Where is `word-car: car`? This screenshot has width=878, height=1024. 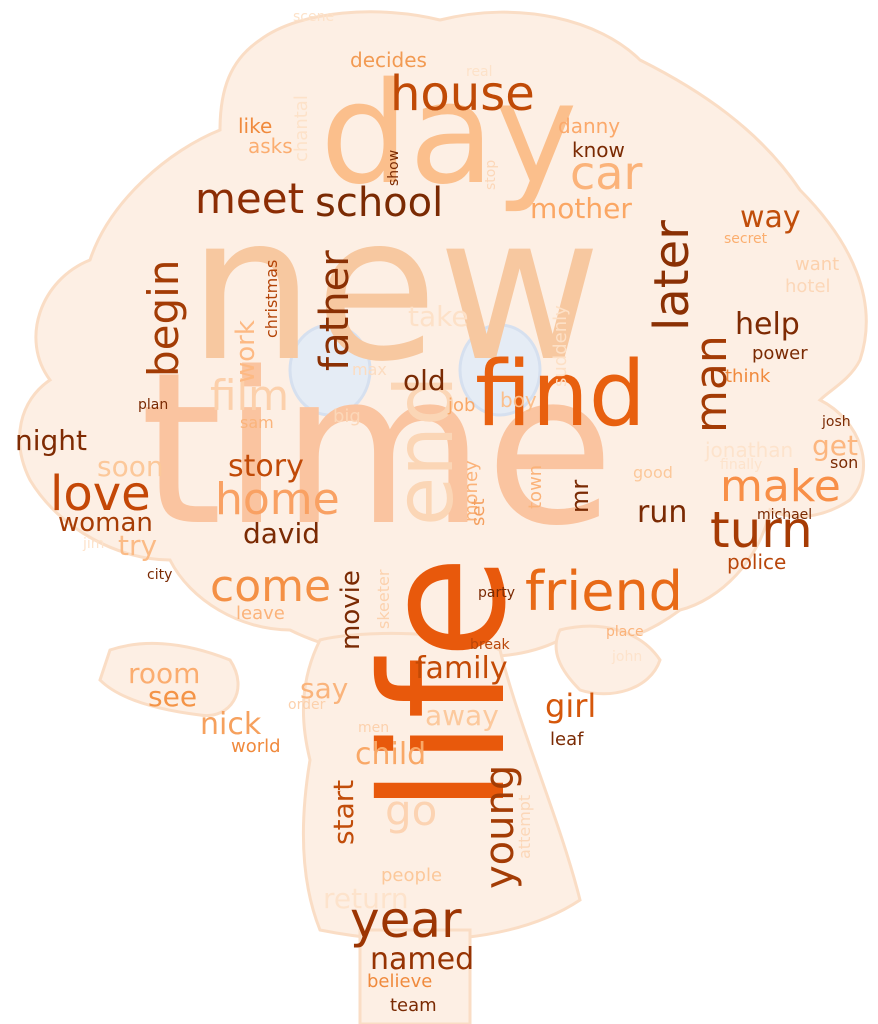 word-car: car is located at coordinates (606, 173).